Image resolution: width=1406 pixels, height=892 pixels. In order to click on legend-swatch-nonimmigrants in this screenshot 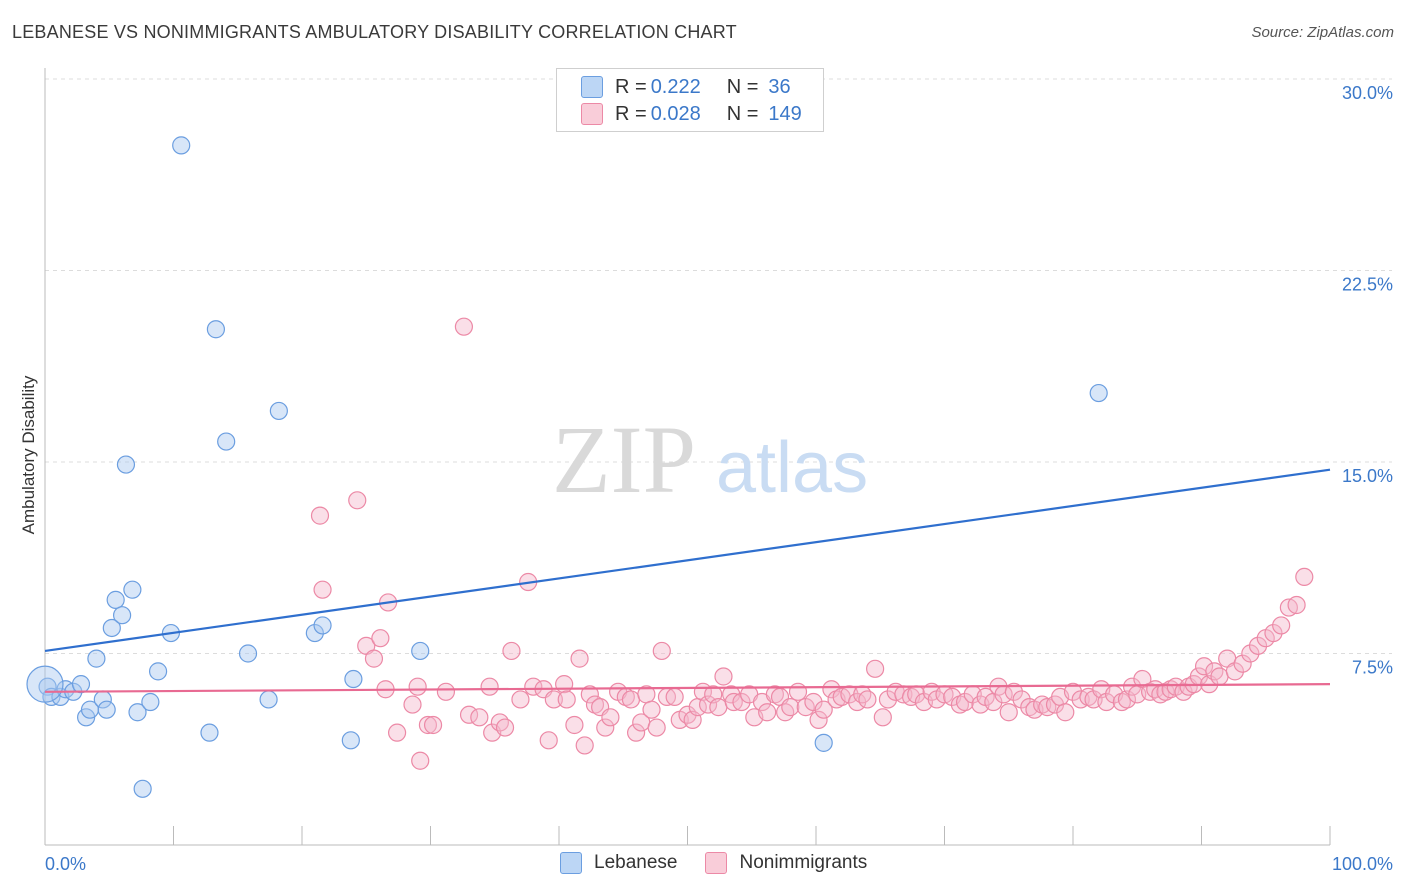, I will do `click(592, 114)`.